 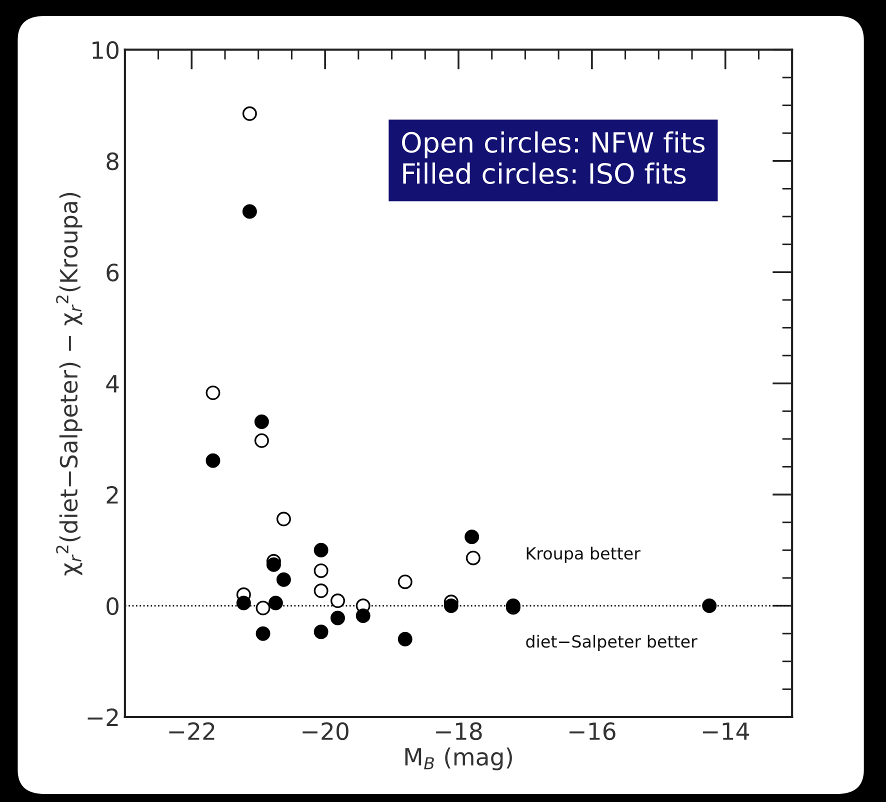 I want to click on annotation: diet−Salpeter better, so click(x=612, y=642).